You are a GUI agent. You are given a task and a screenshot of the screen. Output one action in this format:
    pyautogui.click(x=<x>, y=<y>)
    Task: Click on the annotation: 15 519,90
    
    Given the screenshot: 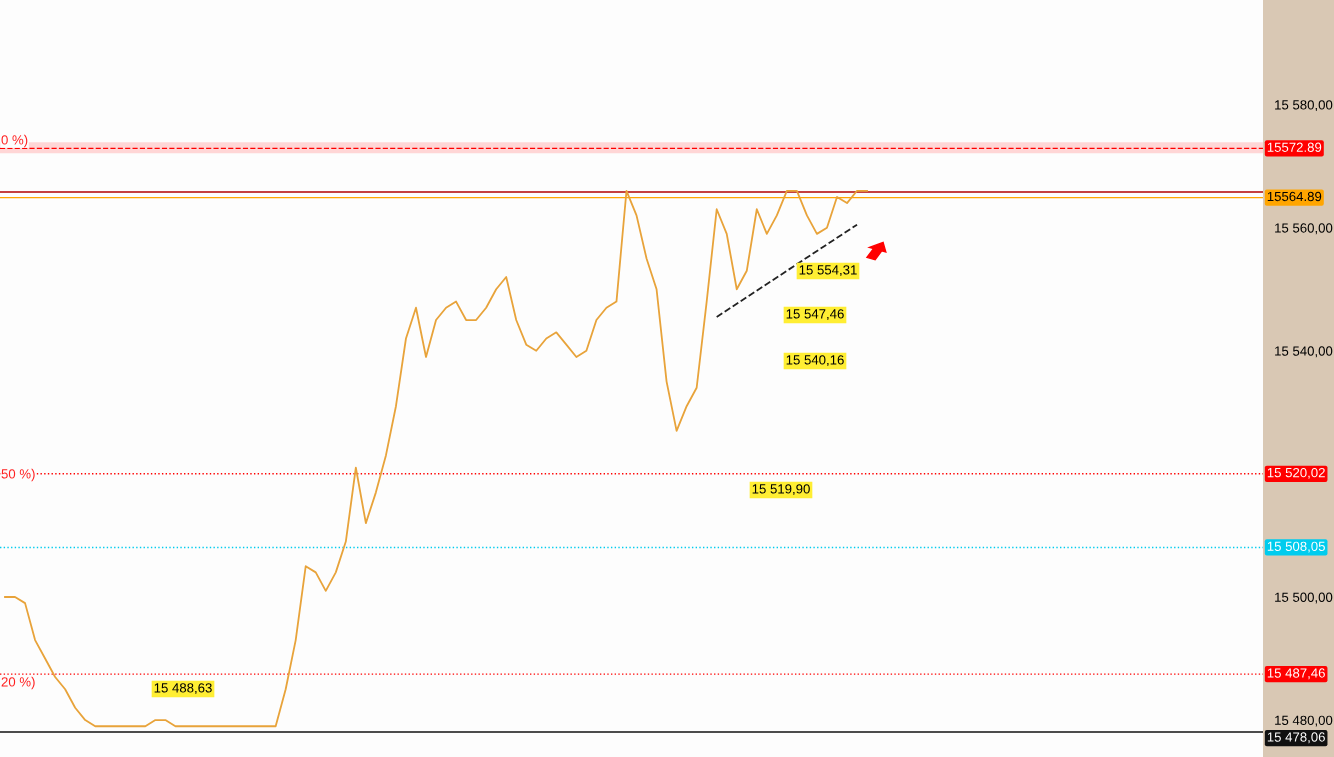 What is the action you would take?
    pyautogui.click(x=781, y=490)
    